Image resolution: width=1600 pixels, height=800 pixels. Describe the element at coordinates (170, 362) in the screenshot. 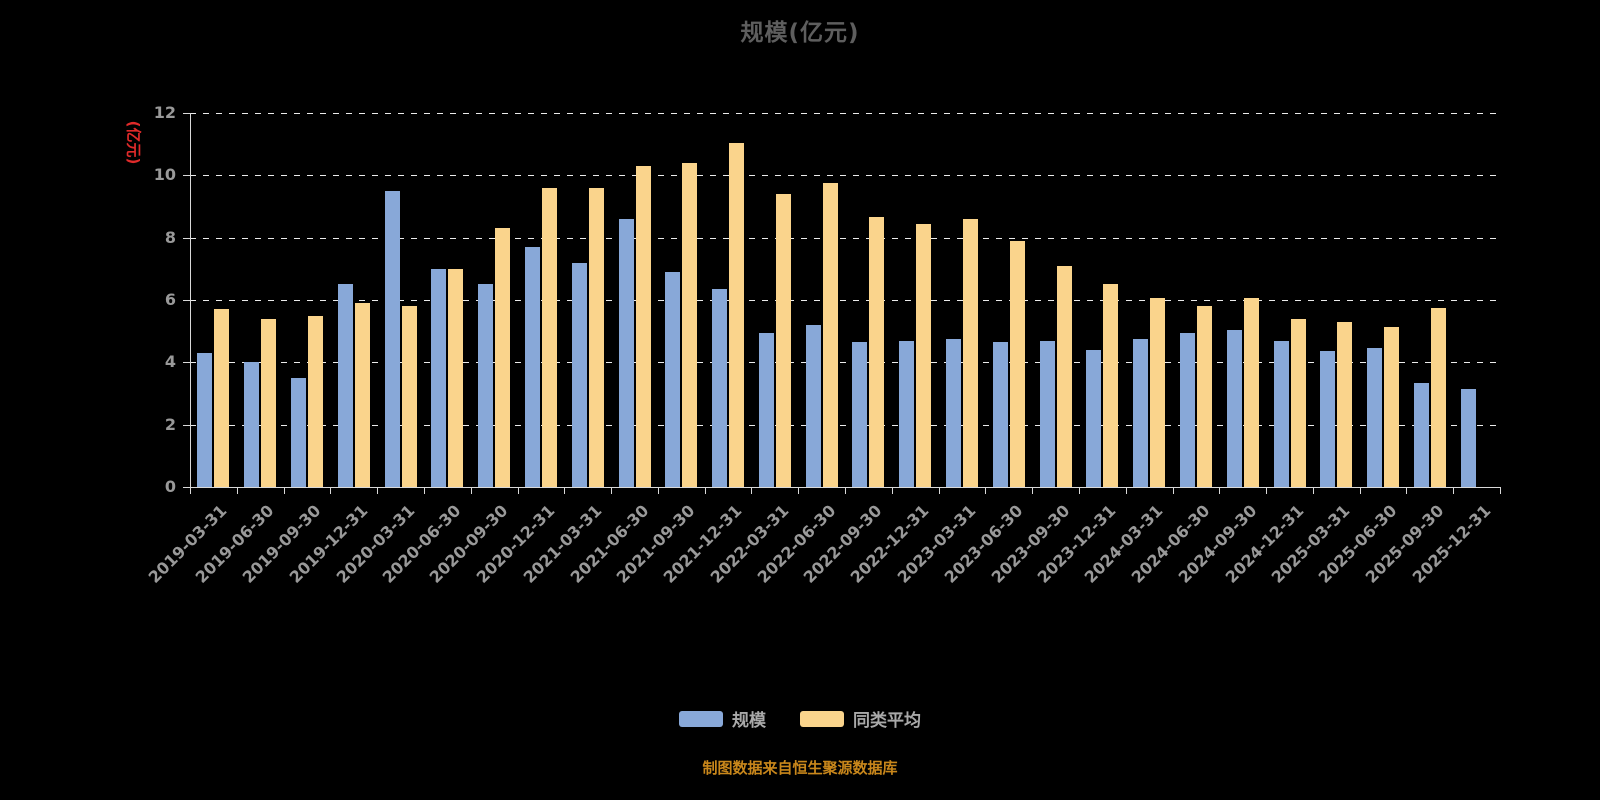

I see `y-axis-tick-label: 4` at that location.